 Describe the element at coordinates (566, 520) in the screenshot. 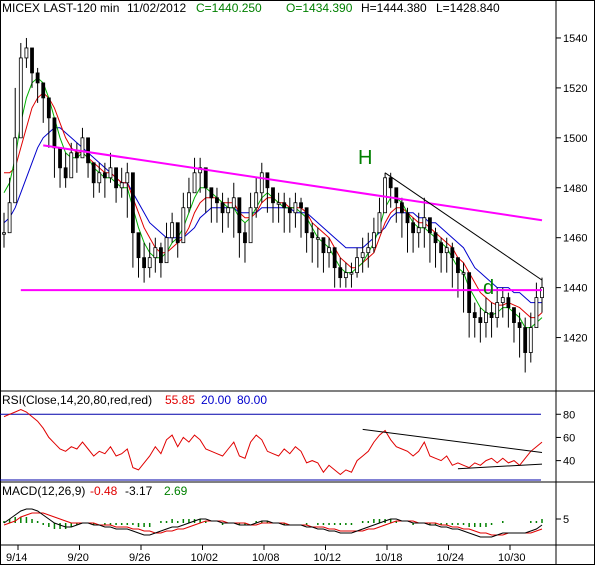

I see `macd-tick-label: 5` at that location.